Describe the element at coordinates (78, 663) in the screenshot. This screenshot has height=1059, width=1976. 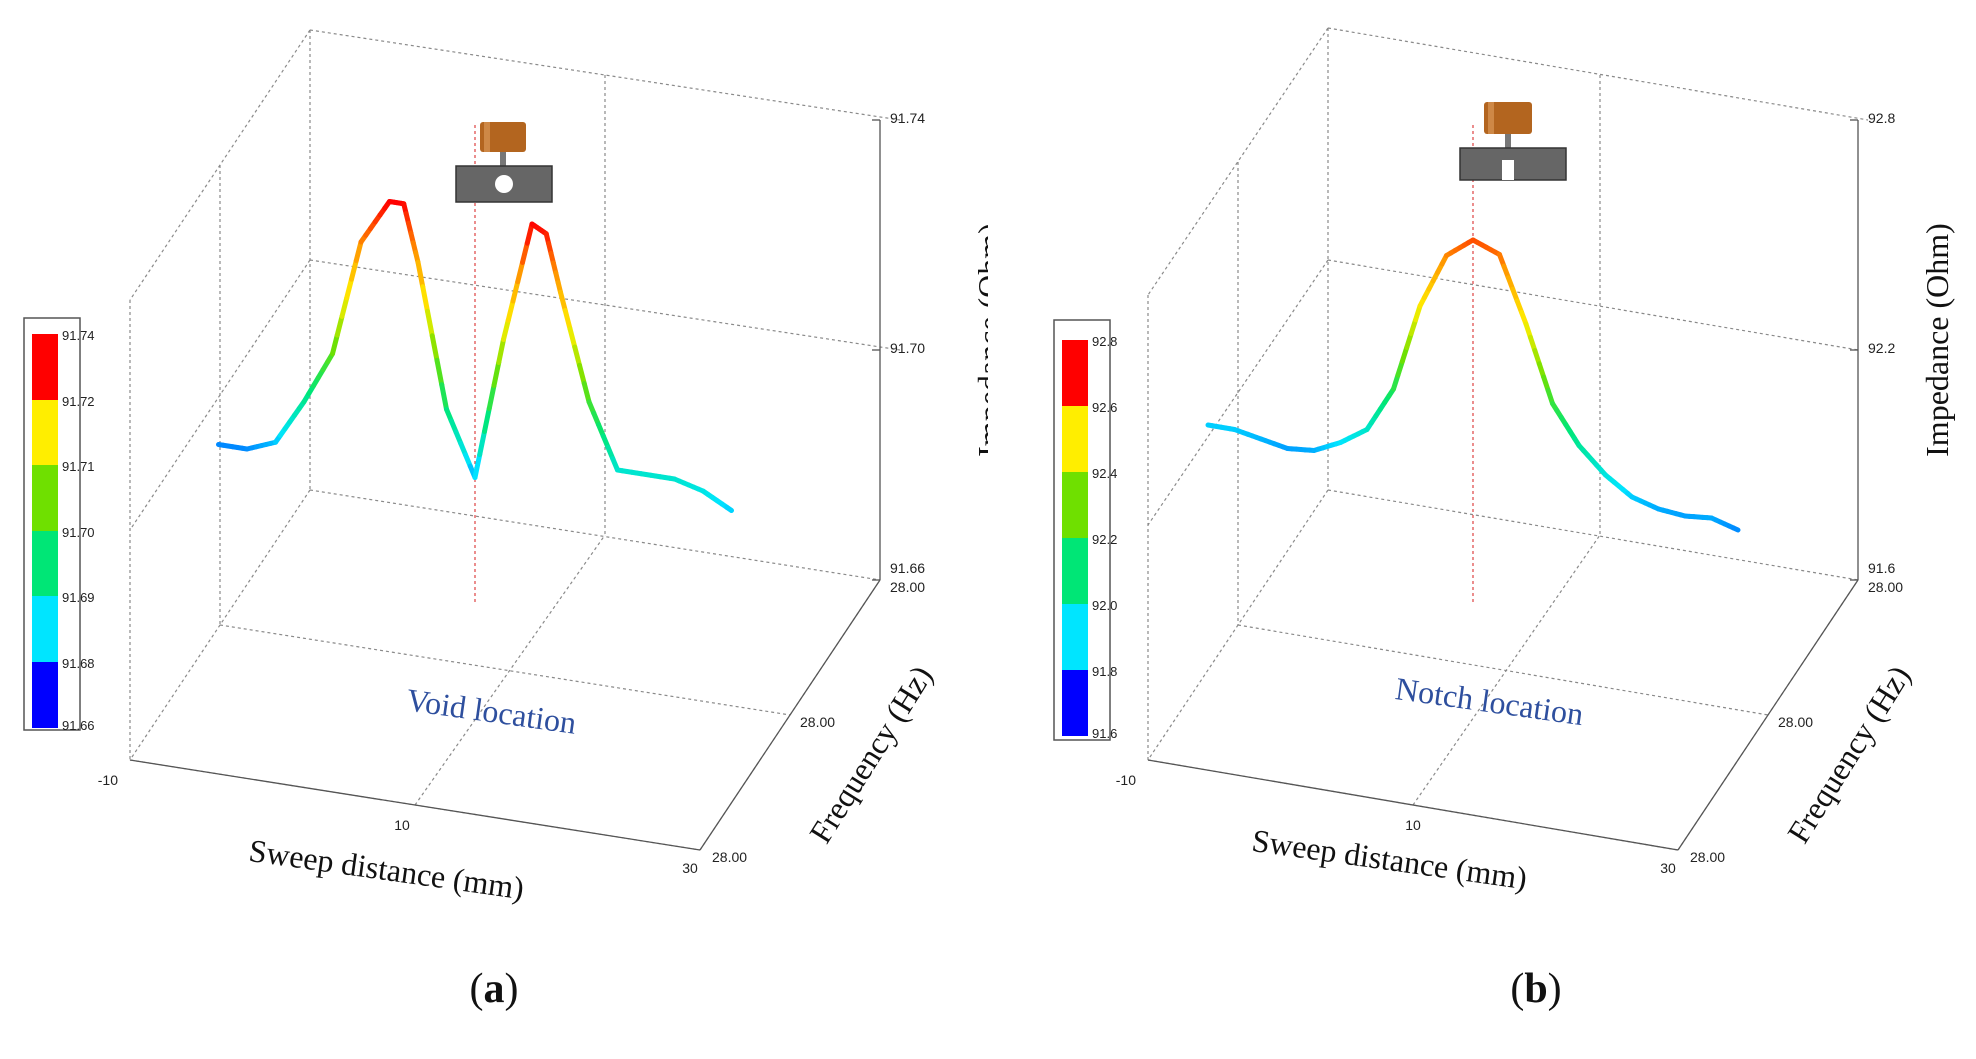
I see `colorbar-label: 91.68` at that location.